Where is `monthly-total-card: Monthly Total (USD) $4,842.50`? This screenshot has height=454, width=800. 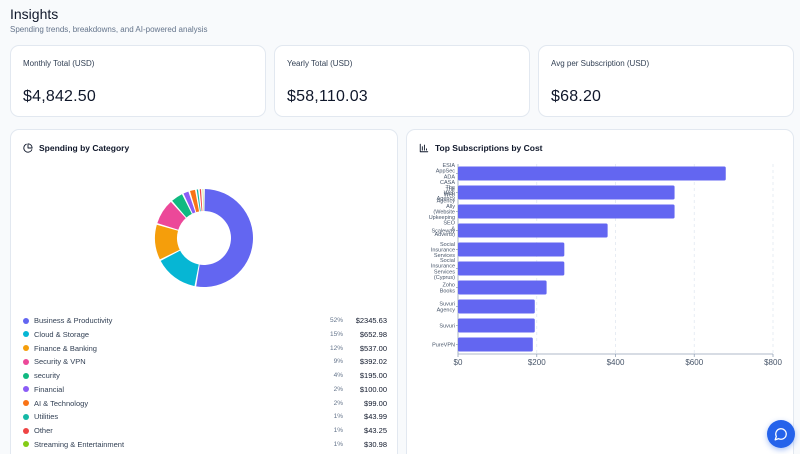 monthly-total-card: Monthly Total (USD) $4,842.50 is located at coordinates (138, 81).